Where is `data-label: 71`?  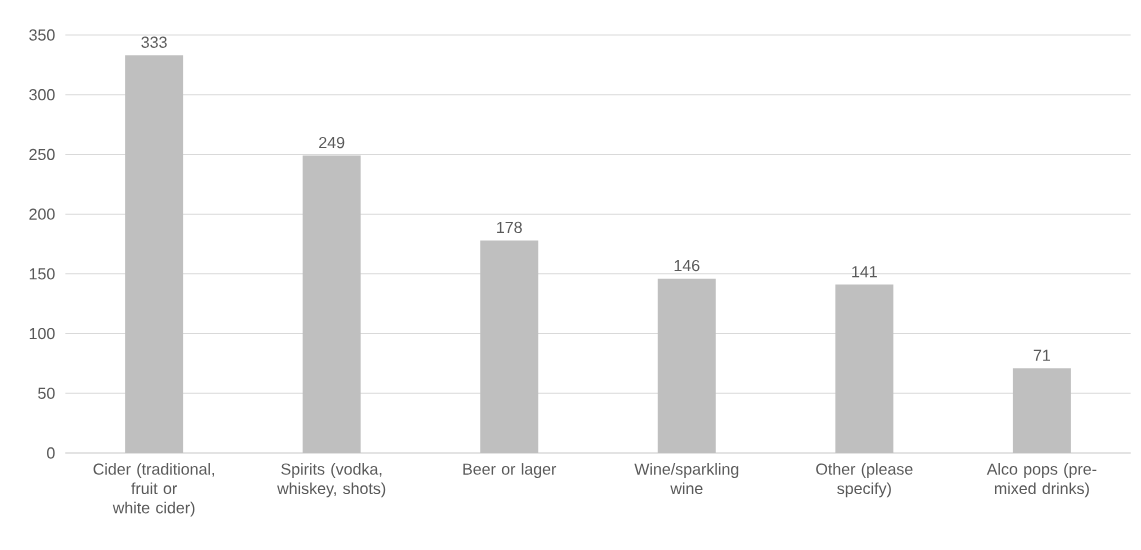
data-label: 71 is located at coordinates (1042, 355).